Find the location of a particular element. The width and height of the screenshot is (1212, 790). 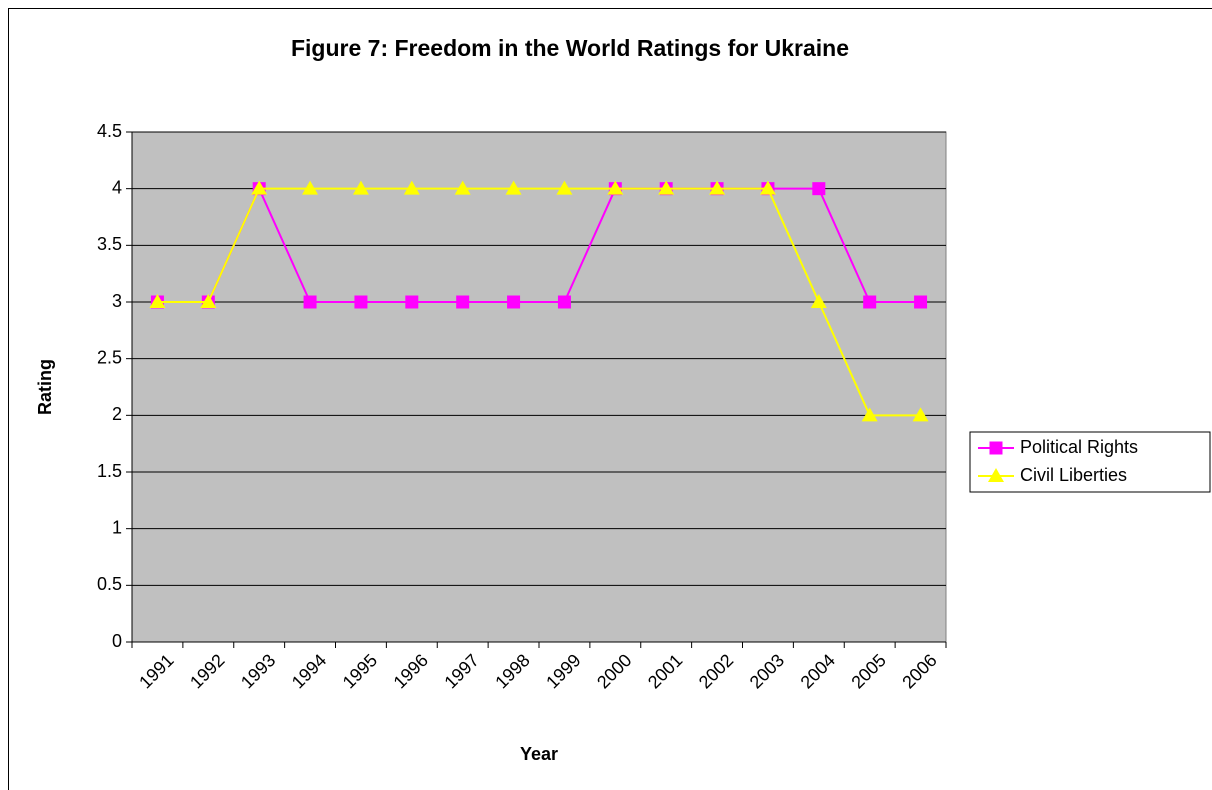

y-tick-label: 2.5 is located at coordinates (109, 357).